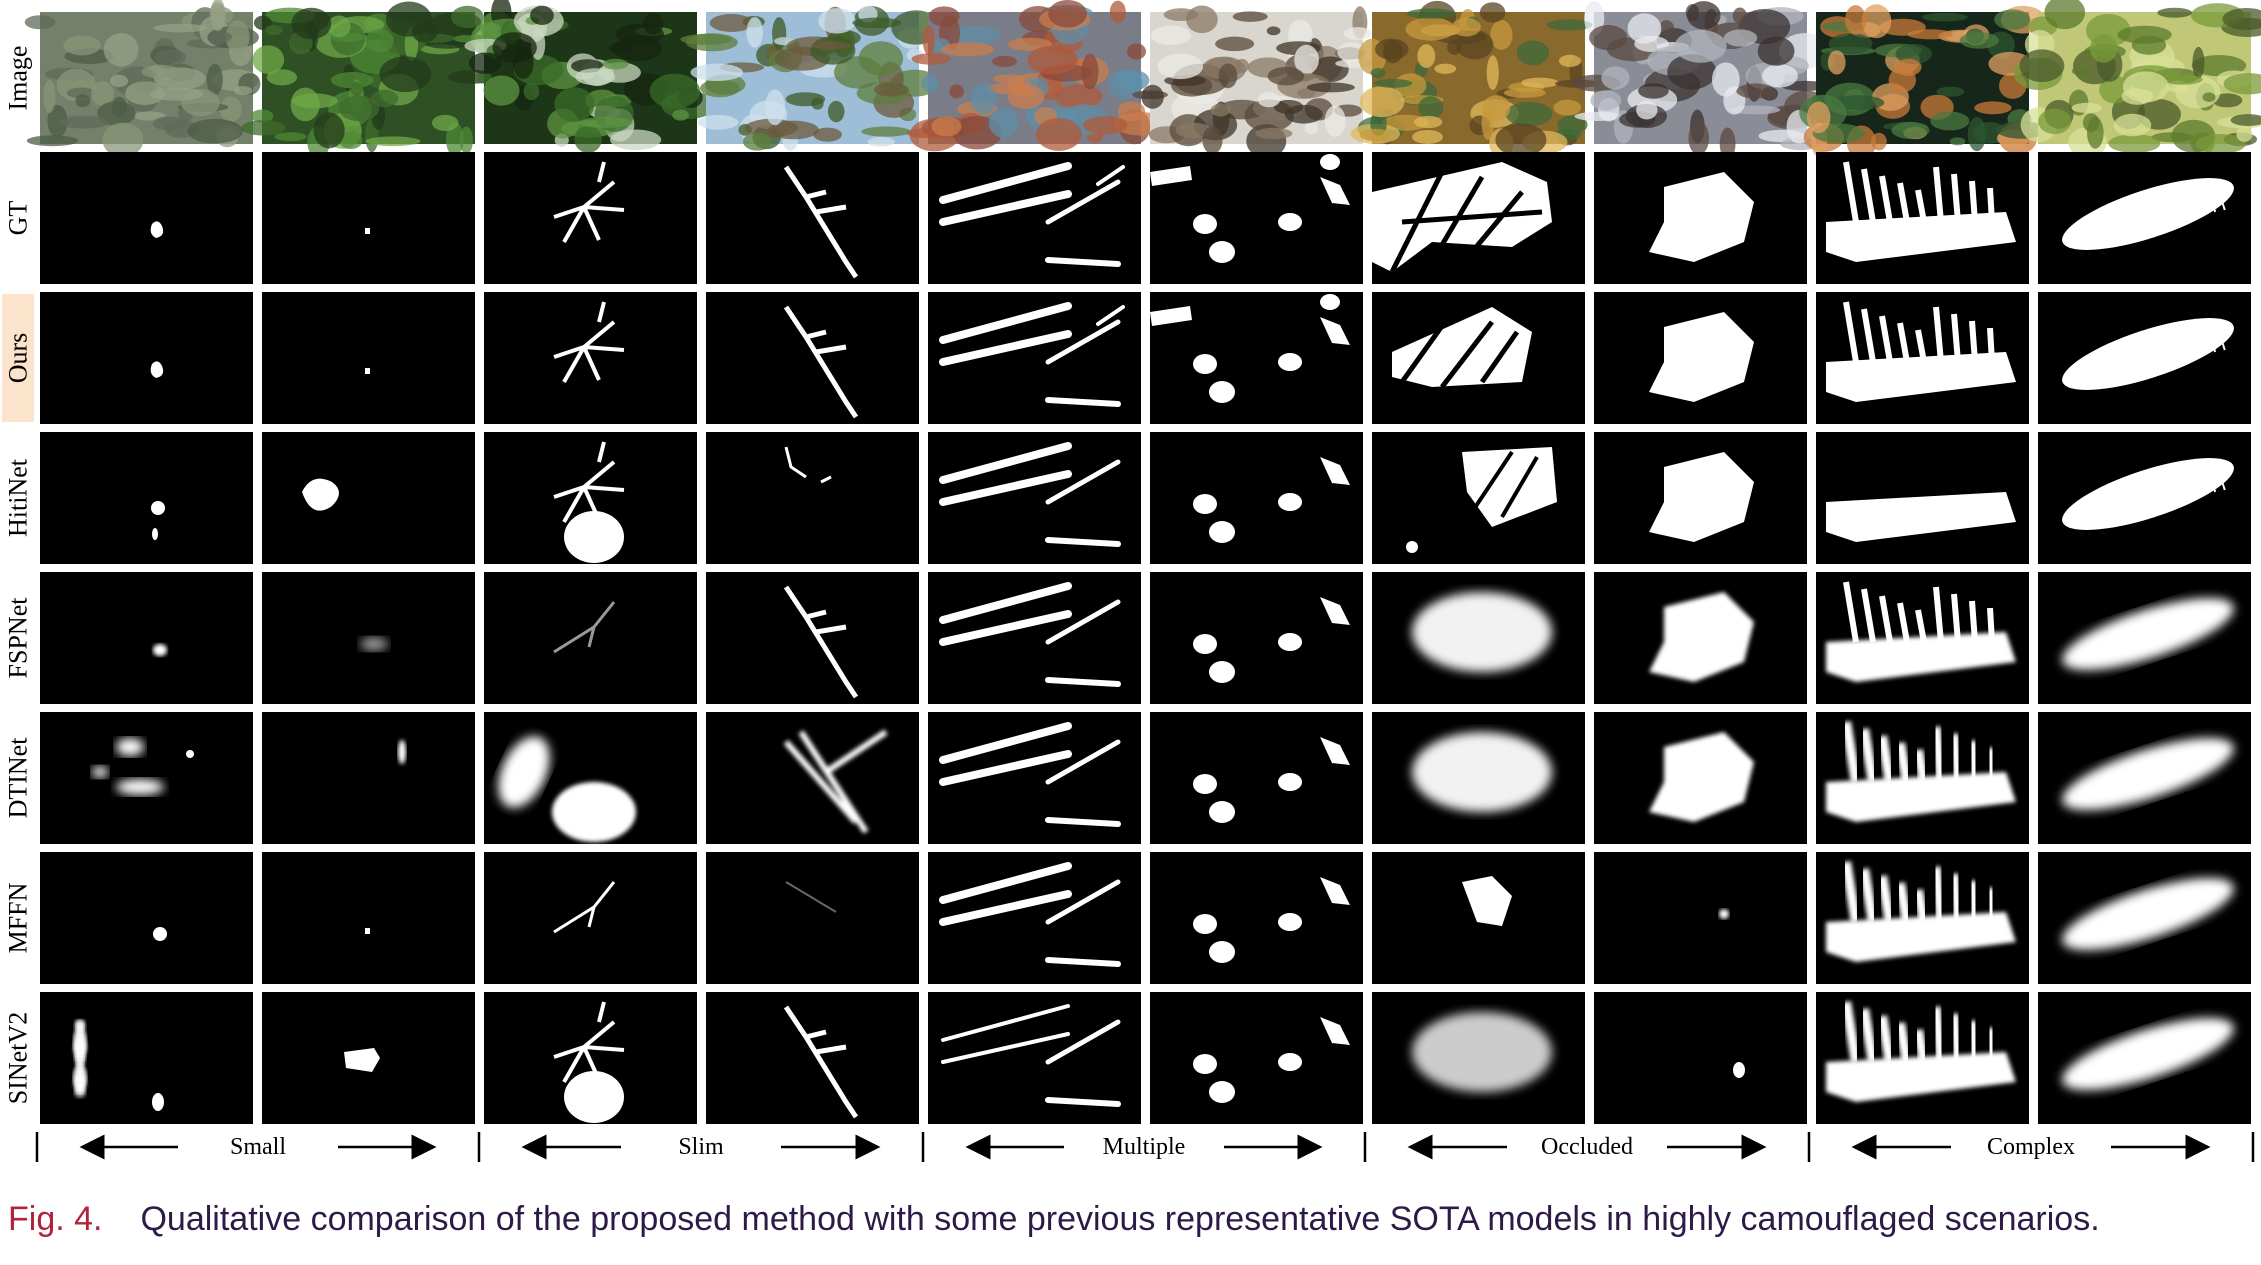 The height and width of the screenshot is (1265, 2261). What do you see at coordinates (701, 1147) in the screenshot?
I see `group-label: Slim` at bounding box center [701, 1147].